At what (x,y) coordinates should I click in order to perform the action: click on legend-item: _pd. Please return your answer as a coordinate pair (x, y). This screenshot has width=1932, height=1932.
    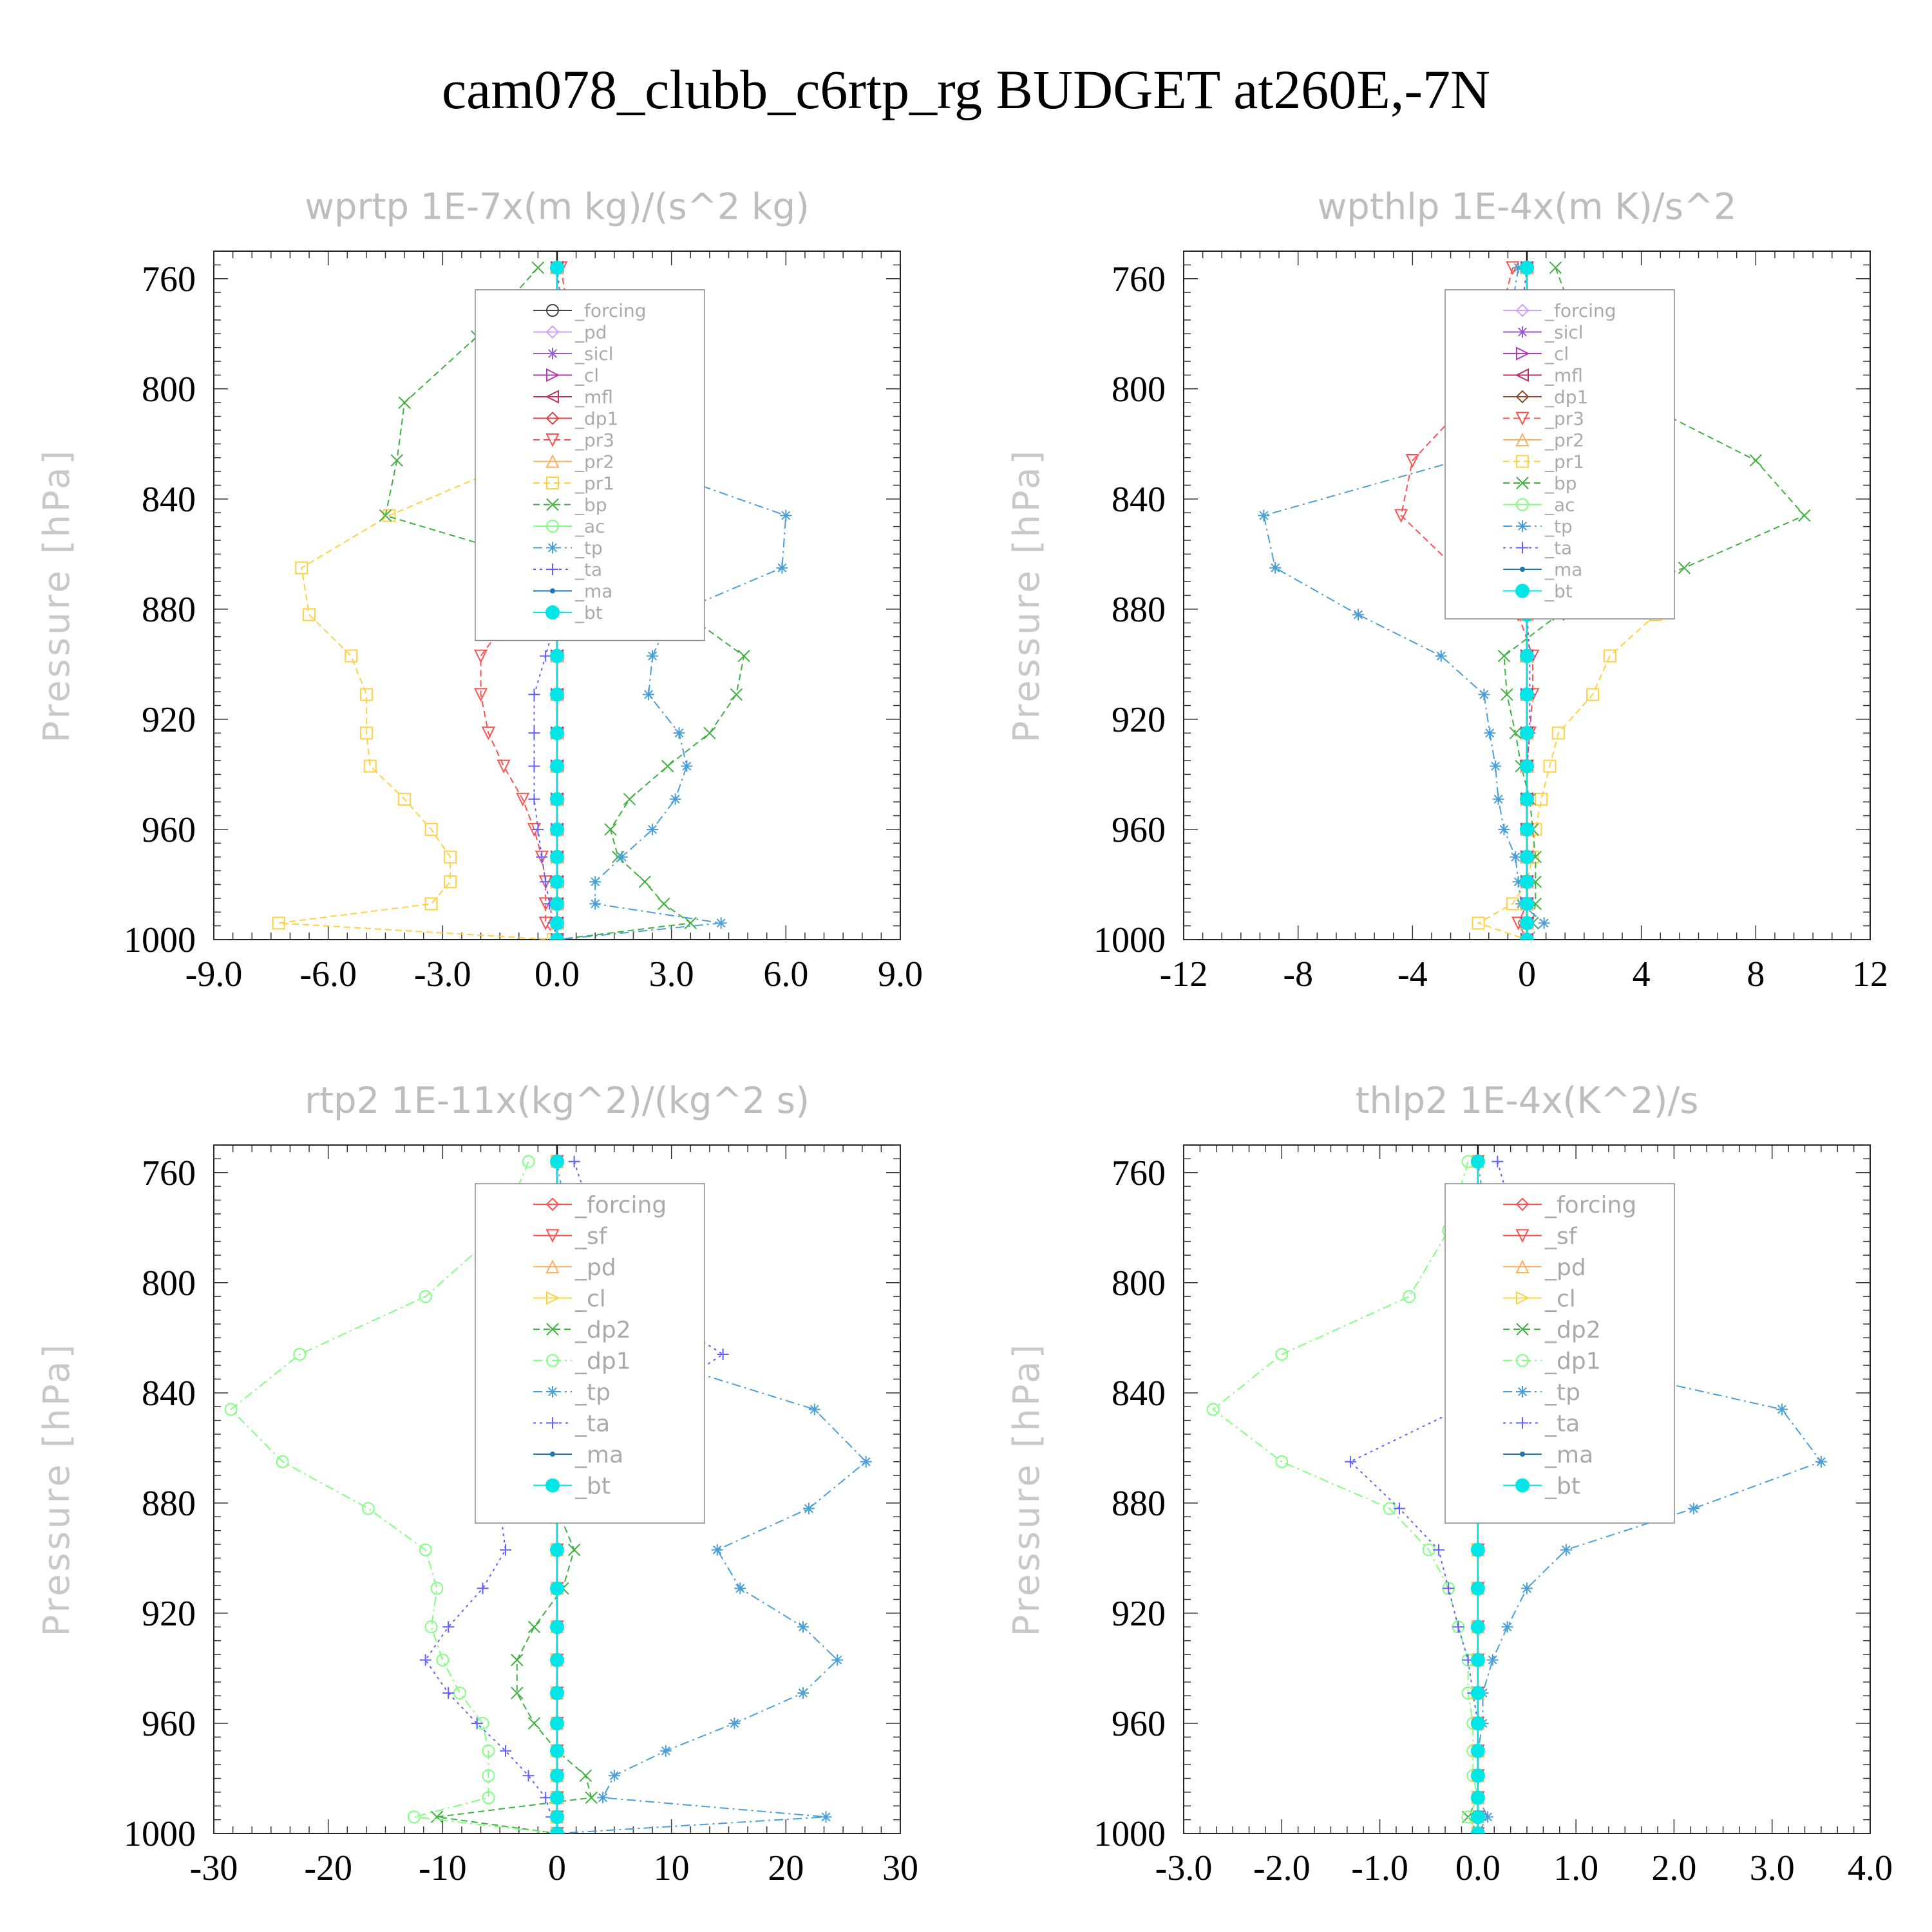
    Looking at the image, I should click on (570, 333).